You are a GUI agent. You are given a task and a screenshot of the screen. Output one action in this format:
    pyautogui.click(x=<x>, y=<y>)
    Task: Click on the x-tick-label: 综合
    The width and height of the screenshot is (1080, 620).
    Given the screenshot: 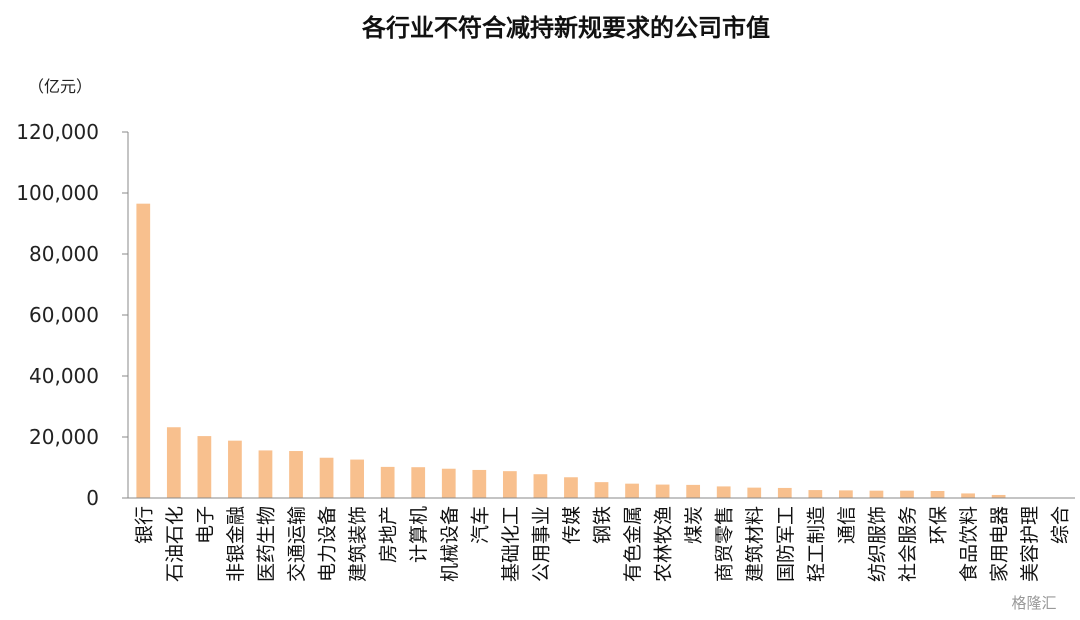 What is the action you would take?
    pyautogui.click(x=1061, y=525)
    